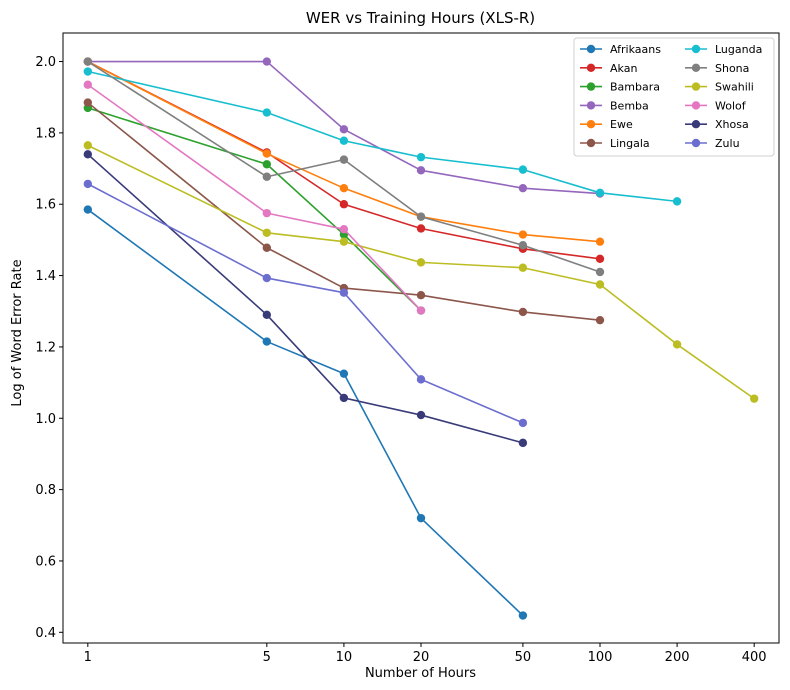 This screenshot has height=690, width=790. Describe the element at coordinates (732, 68) in the screenshot. I see `legend-label: Shona` at that location.